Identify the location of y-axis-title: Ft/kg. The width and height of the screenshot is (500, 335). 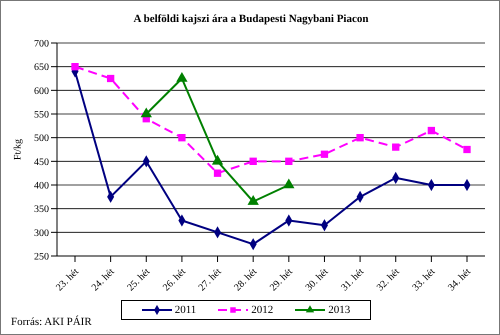
(18, 149).